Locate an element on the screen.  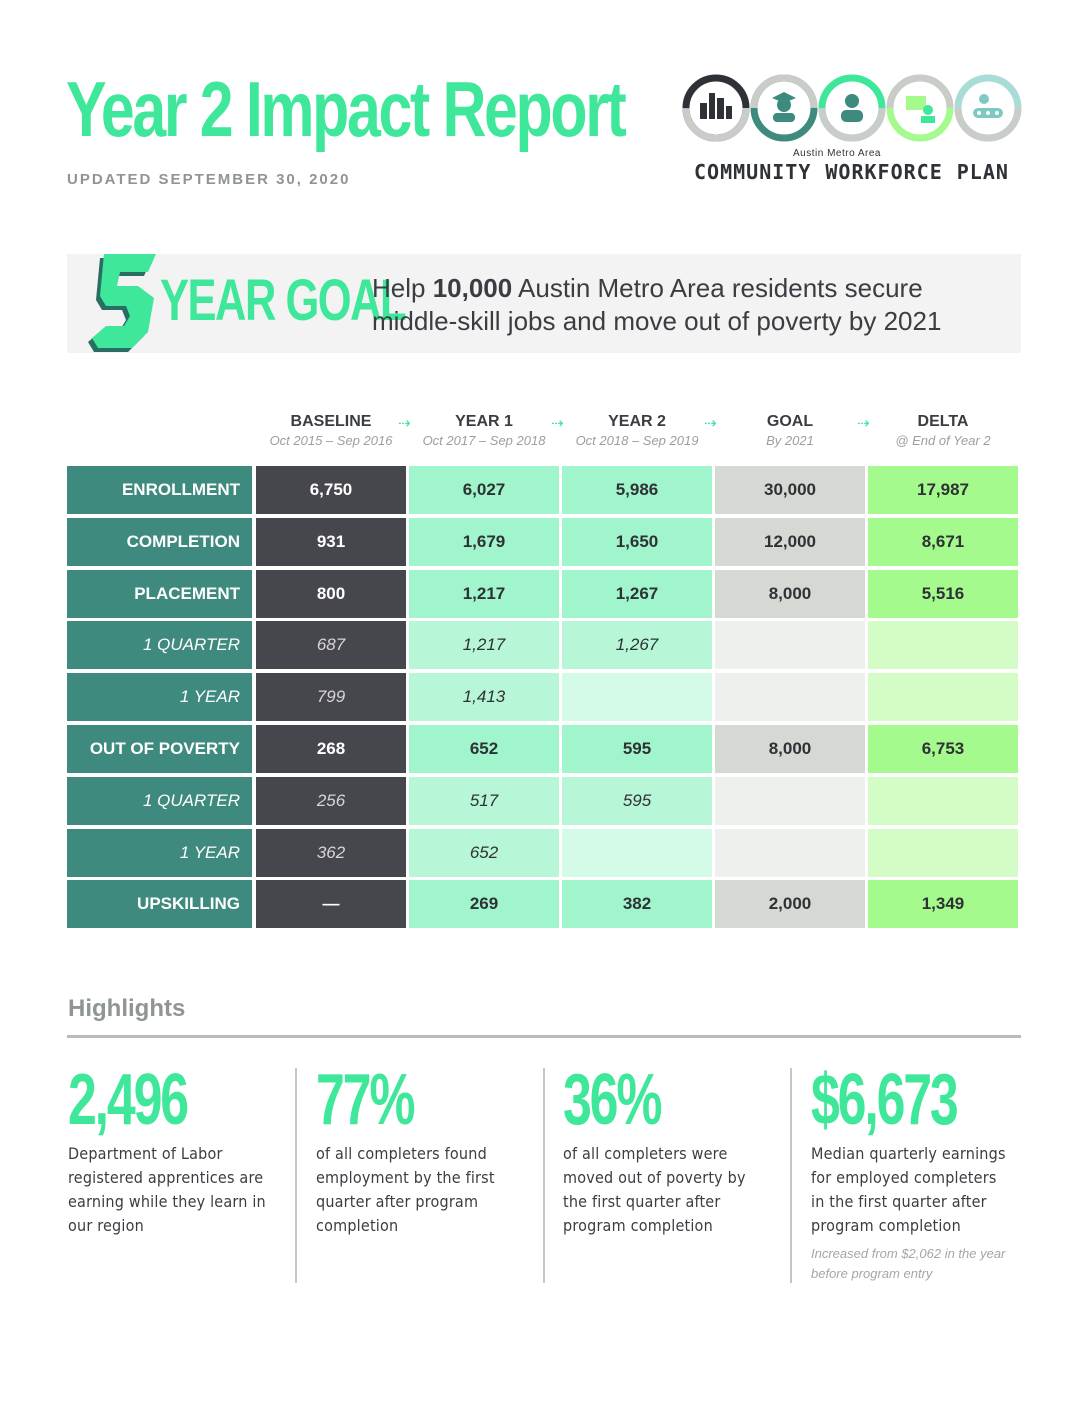
five-year-number-graphic: 5 is located at coordinates (122, 303).